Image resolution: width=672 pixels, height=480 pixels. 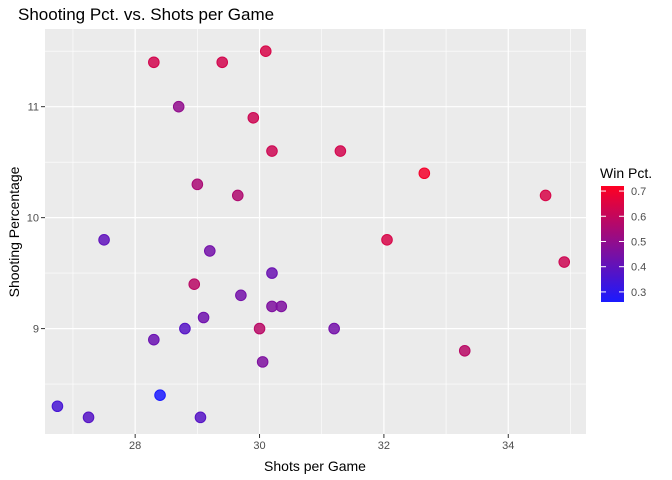 I want to click on legend-tick-label: 0.6, so click(x=638, y=217).